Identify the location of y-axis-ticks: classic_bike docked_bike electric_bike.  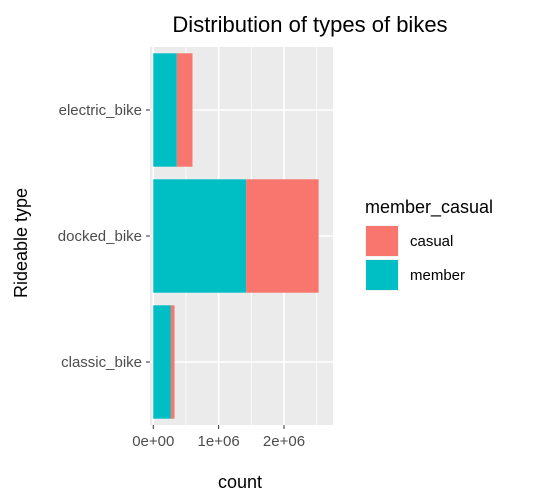
(104, 236).